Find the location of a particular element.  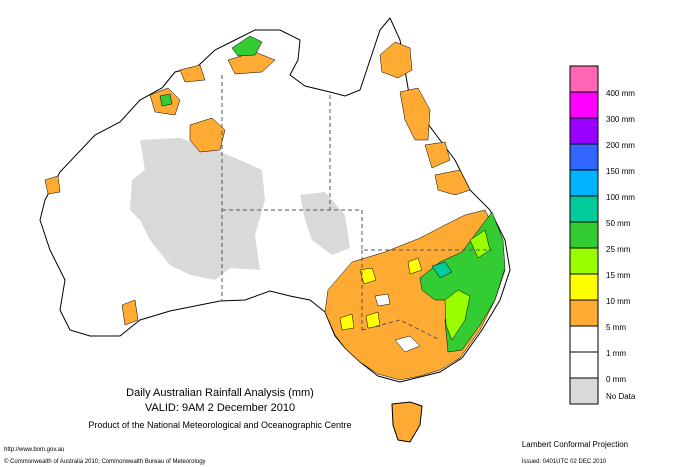

tasmania is located at coordinates (407, 422).